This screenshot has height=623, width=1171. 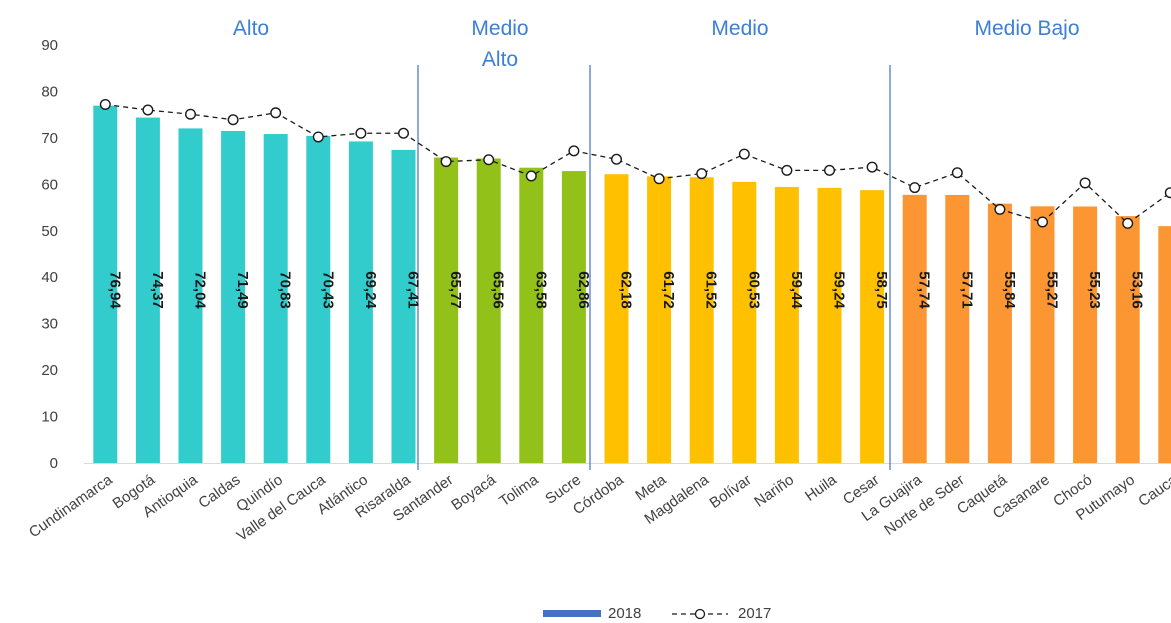 I want to click on bar-value-label: 53,16, so click(x=1137, y=290).